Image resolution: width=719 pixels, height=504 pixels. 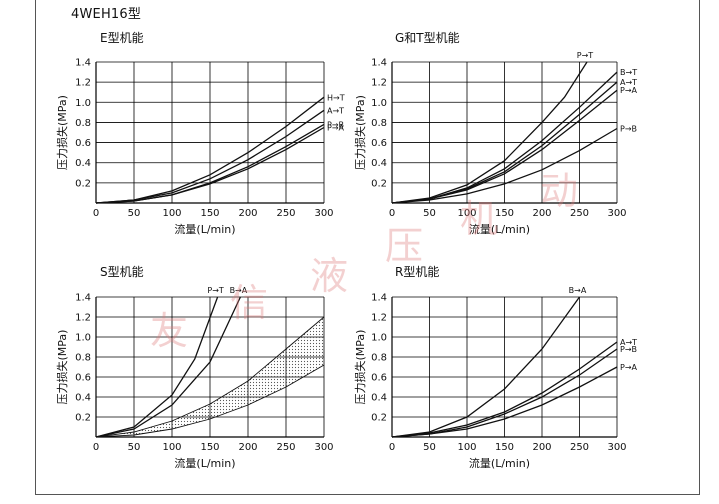 I want to click on chart-title: R型机能, so click(x=417, y=272).